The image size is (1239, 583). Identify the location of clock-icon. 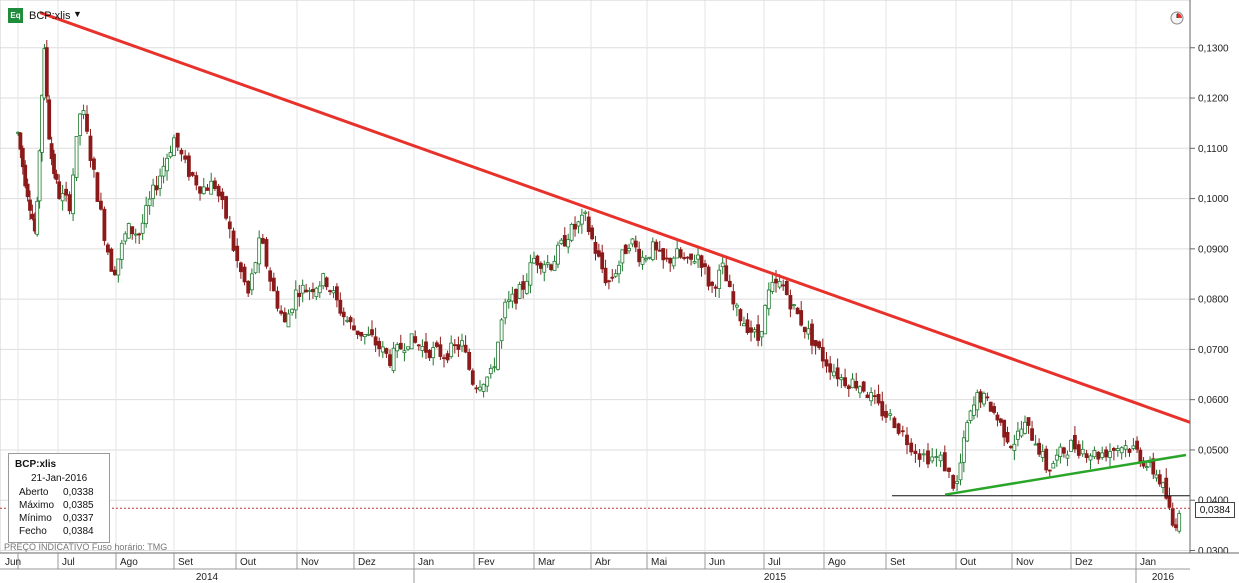
(1177, 18).